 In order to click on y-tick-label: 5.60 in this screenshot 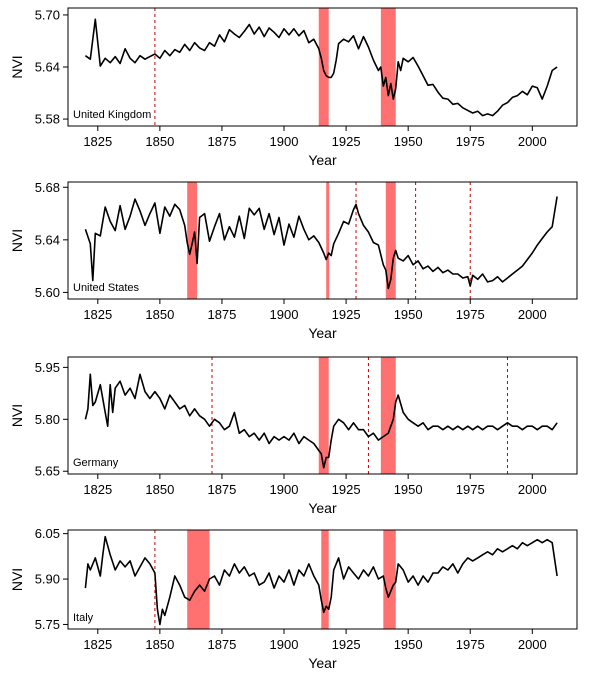, I will do `click(47, 292)`.